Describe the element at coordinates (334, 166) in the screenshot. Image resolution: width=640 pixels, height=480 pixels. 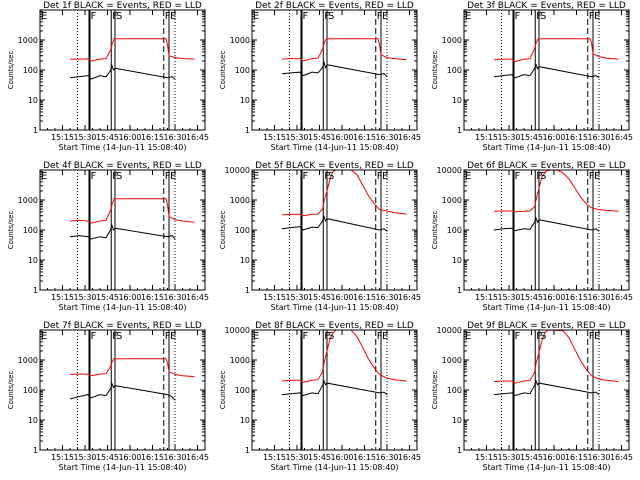
I see `panel-title: Det 5f BLACK = Events, RED = LLD` at that location.